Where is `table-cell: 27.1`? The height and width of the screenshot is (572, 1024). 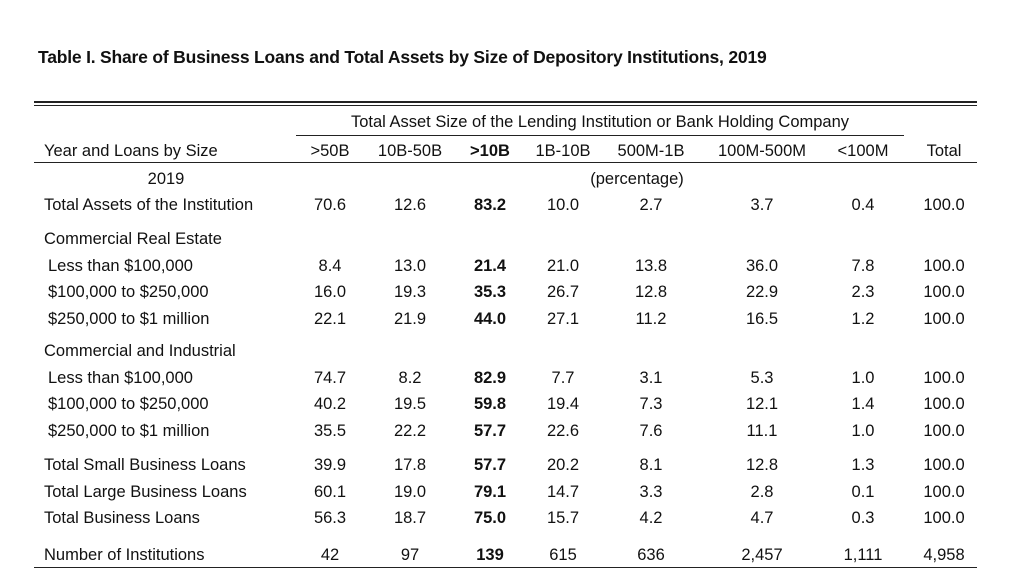
table-cell: 27.1 is located at coordinates (563, 319).